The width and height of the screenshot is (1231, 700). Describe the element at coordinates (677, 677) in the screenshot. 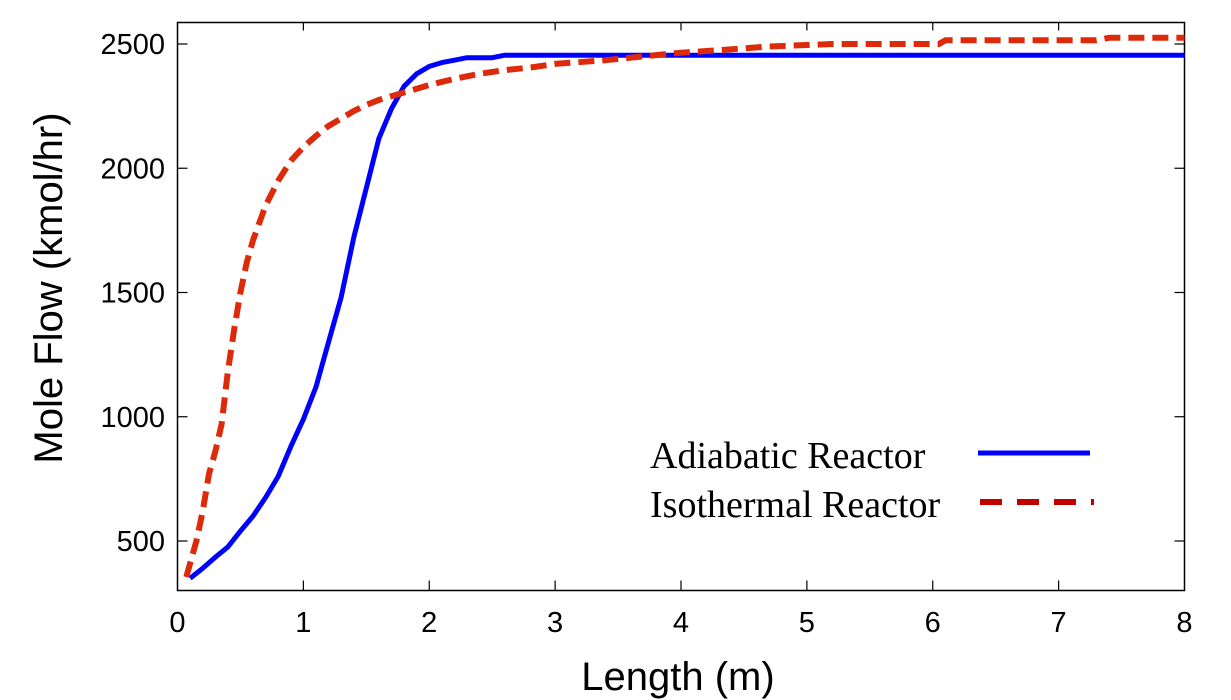

I see `x-axis-title: Length (m)` at that location.